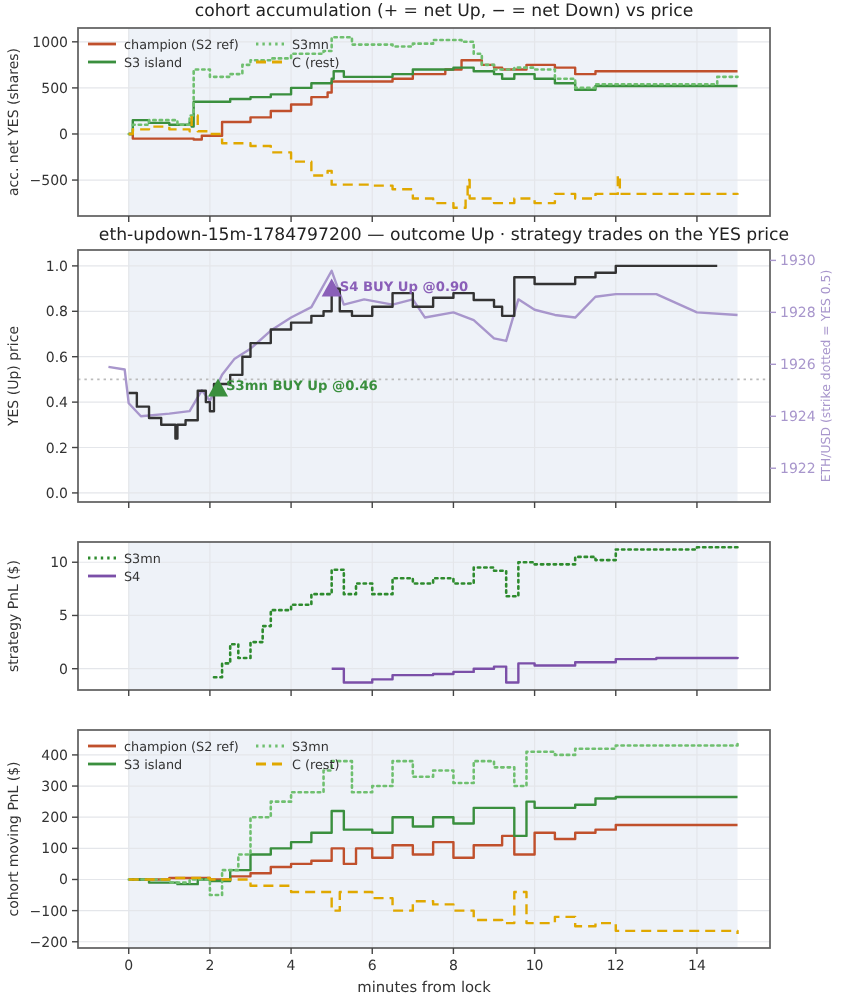 The height and width of the screenshot is (1000, 842). Describe the element at coordinates (423, 343) in the screenshot. I see `line-series` at that location.